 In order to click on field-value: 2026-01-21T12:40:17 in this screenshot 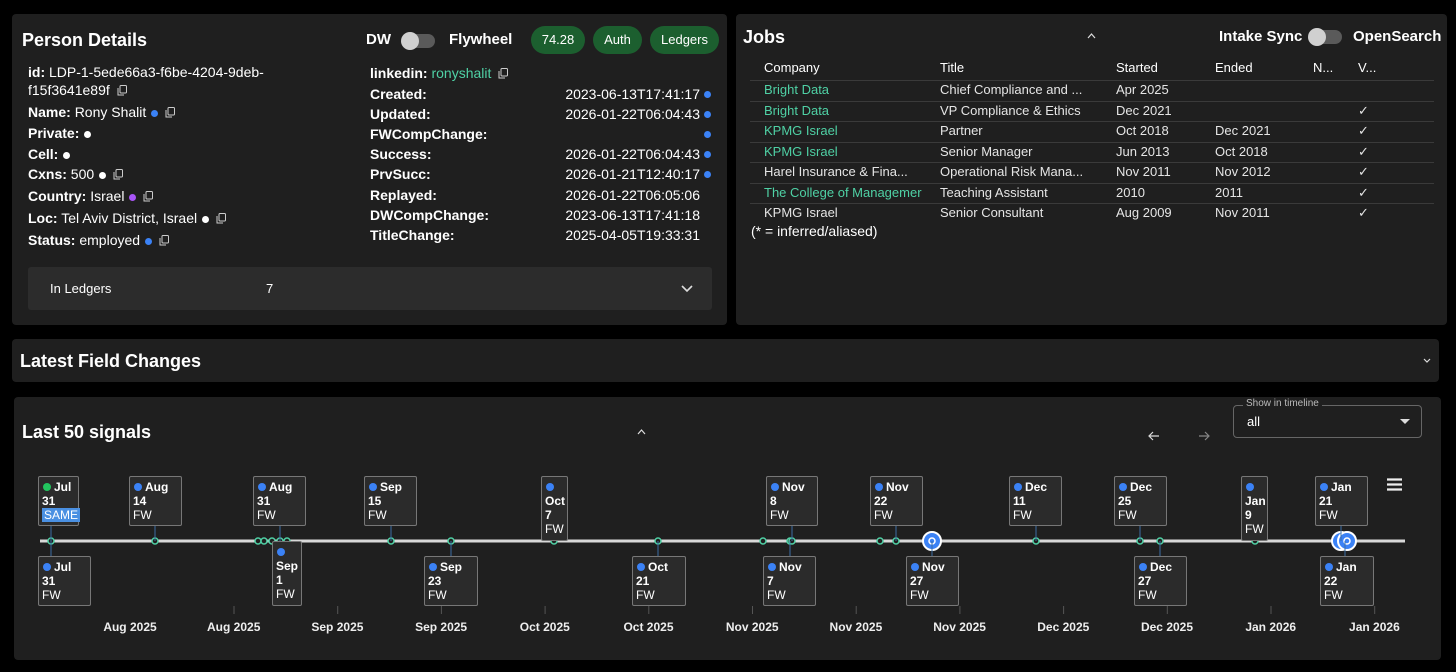, I will do `click(632, 174)`.